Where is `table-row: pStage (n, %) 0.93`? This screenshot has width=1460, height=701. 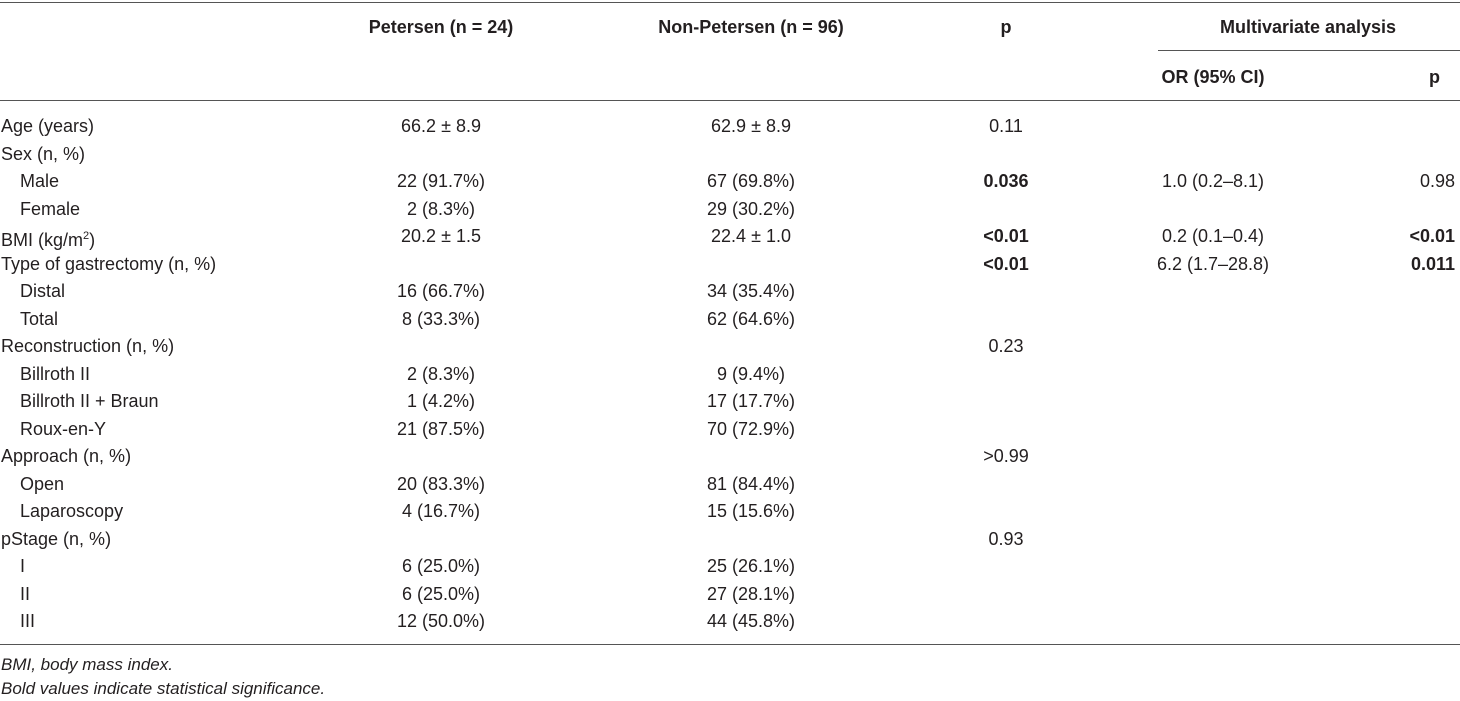
table-row: pStage (n, %) 0.93 is located at coordinates (730, 539).